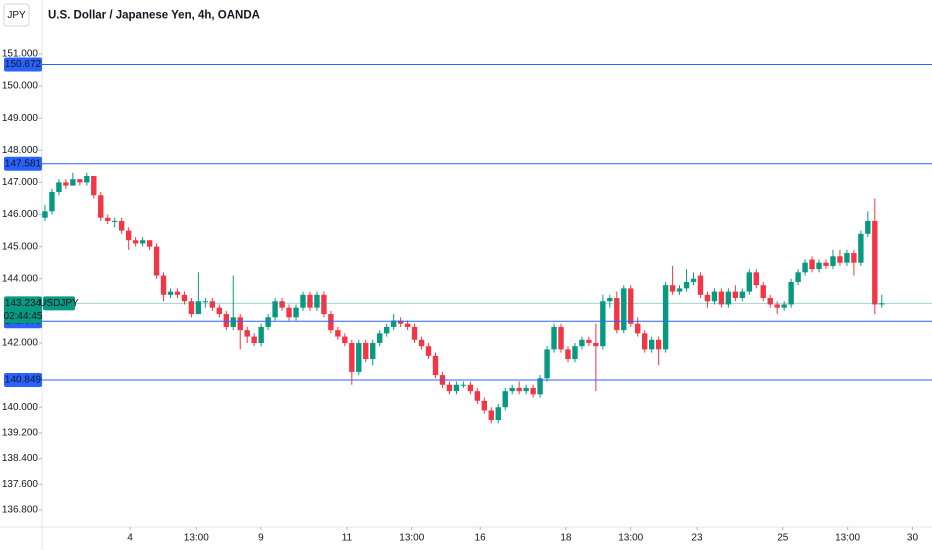 Image resolution: width=932 pixels, height=550 pixels. I want to click on y-tick-label: 140.000, so click(20, 407).